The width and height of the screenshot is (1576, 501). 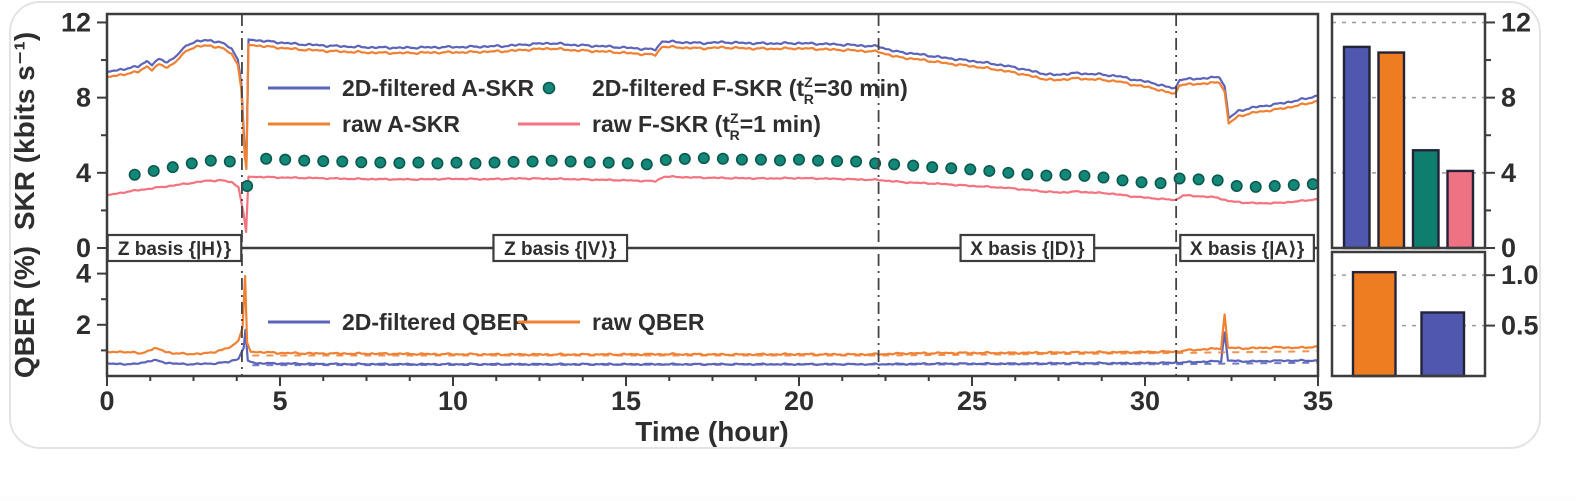 I want to click on skr-bar-tick-label: 0, so click(x=1508, y=248).